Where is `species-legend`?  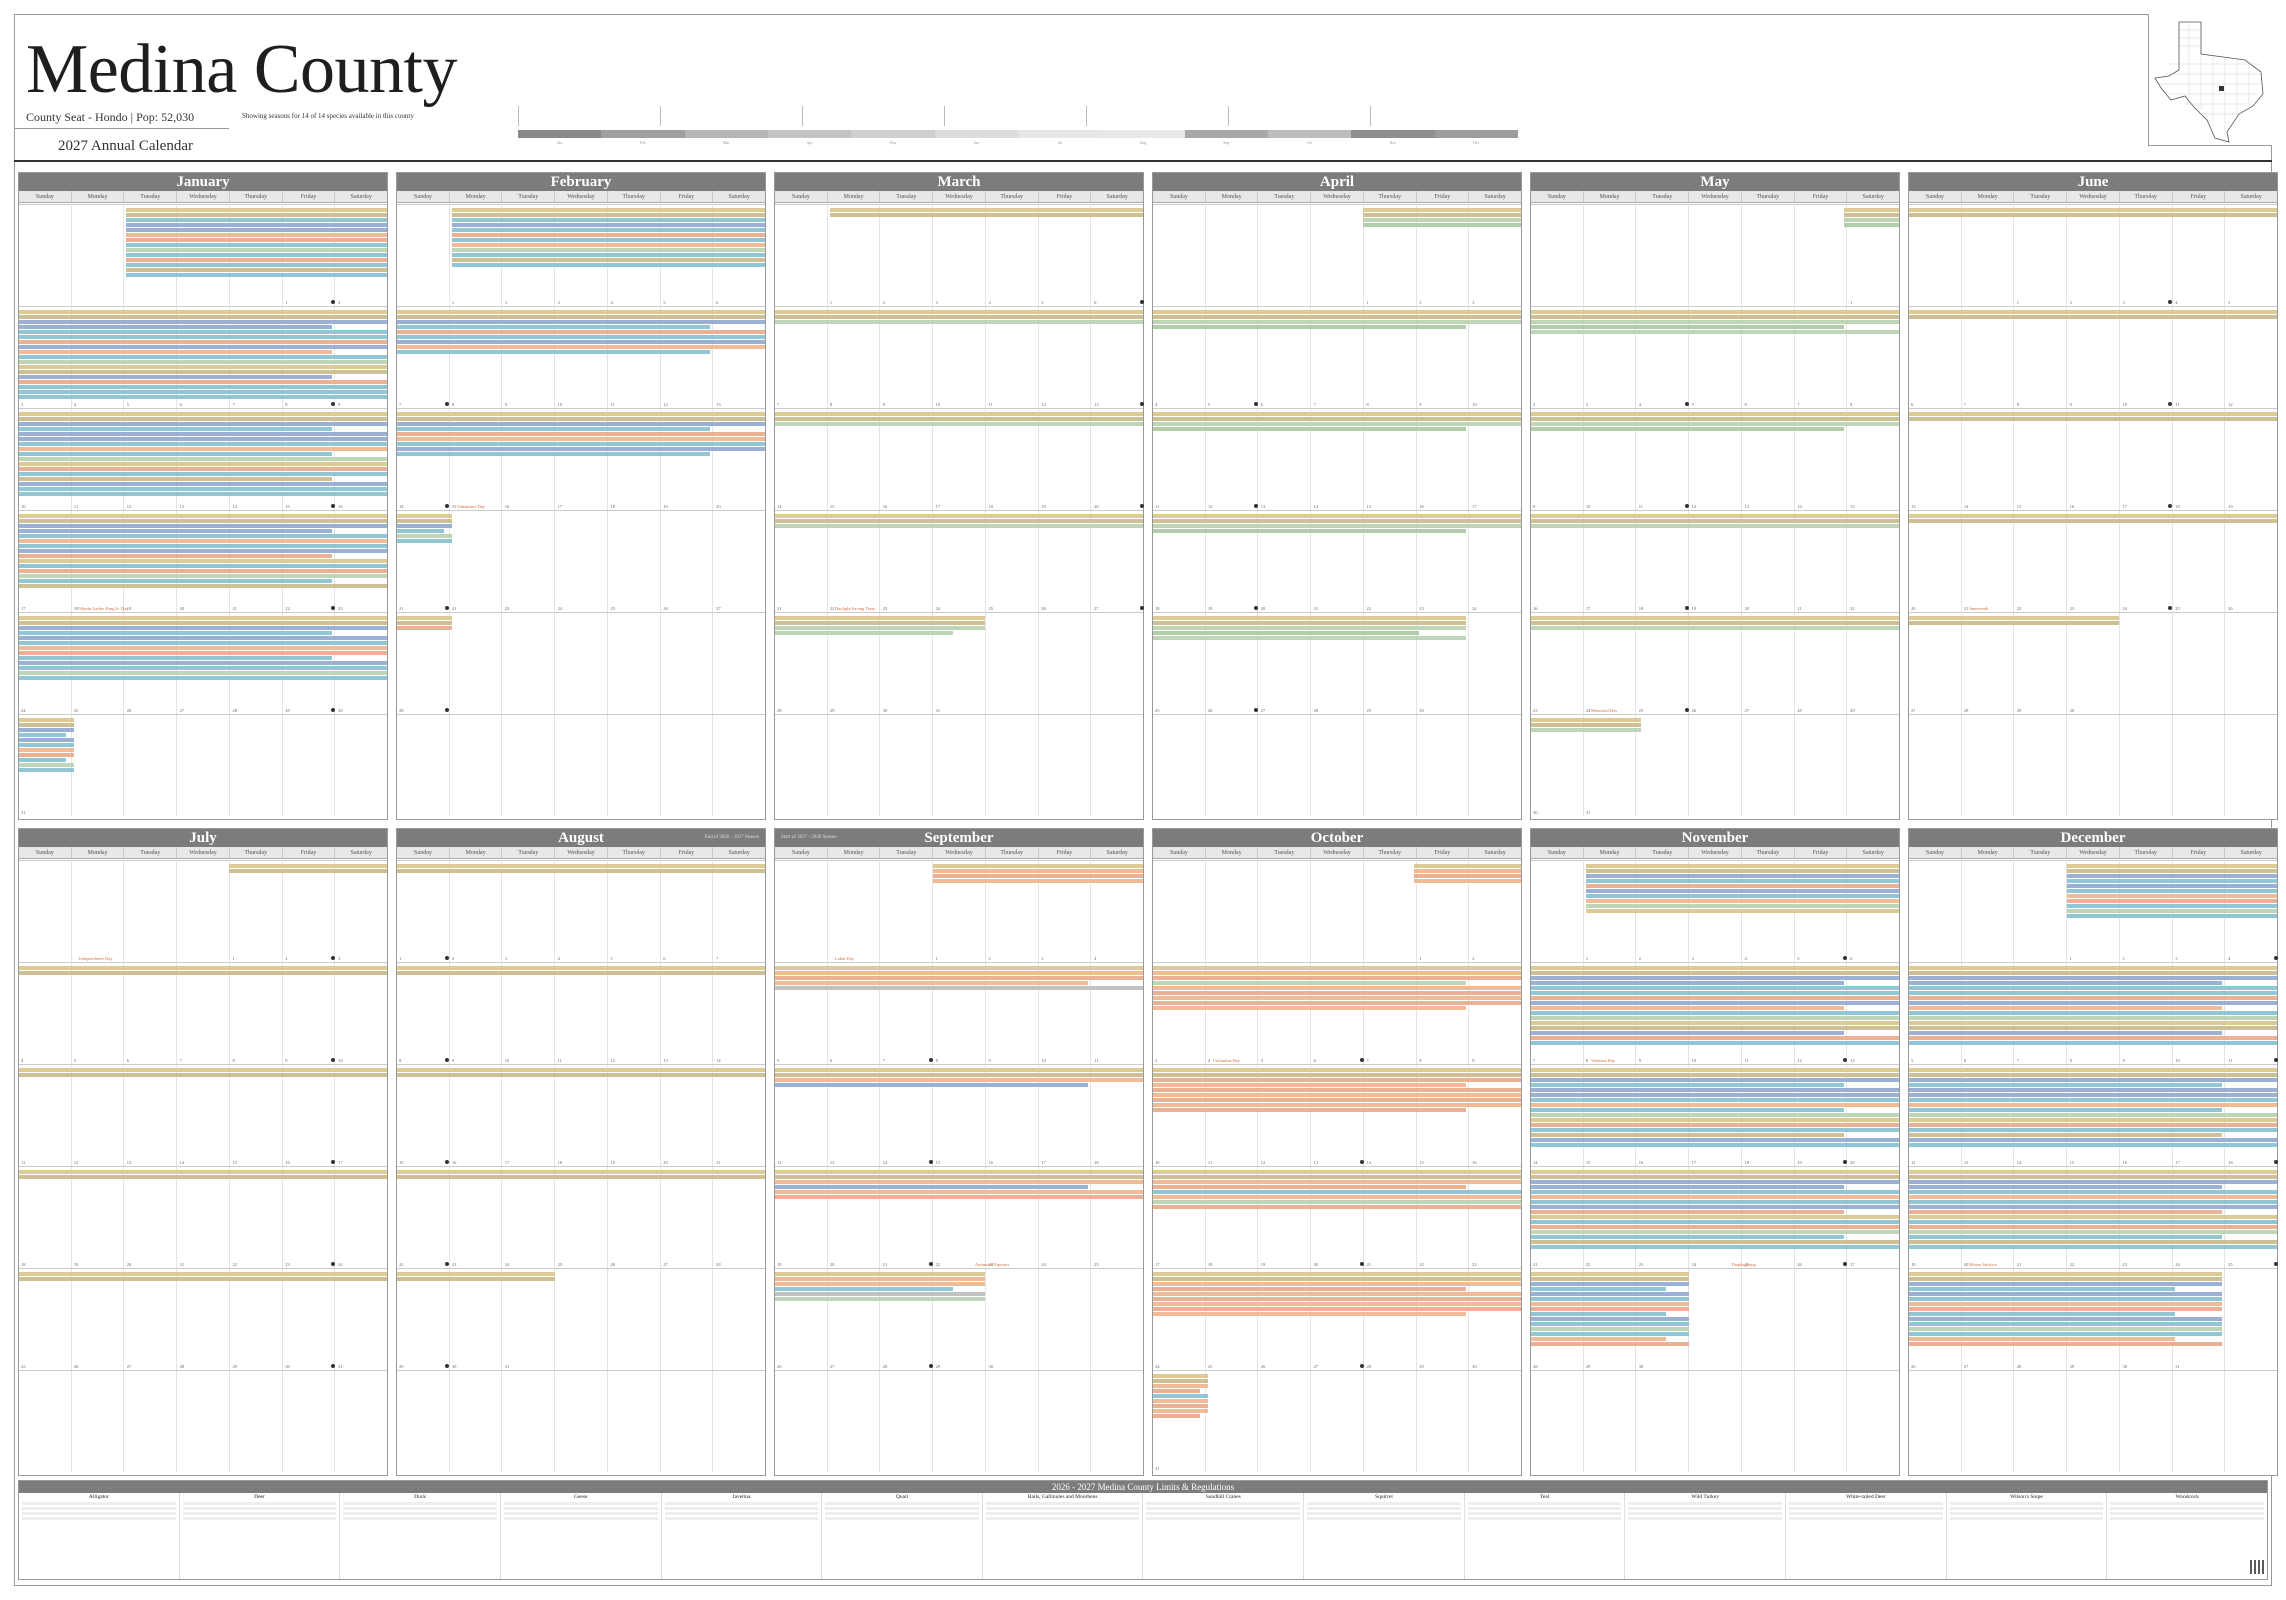
species-legend is located at coordinates (1018, 131).